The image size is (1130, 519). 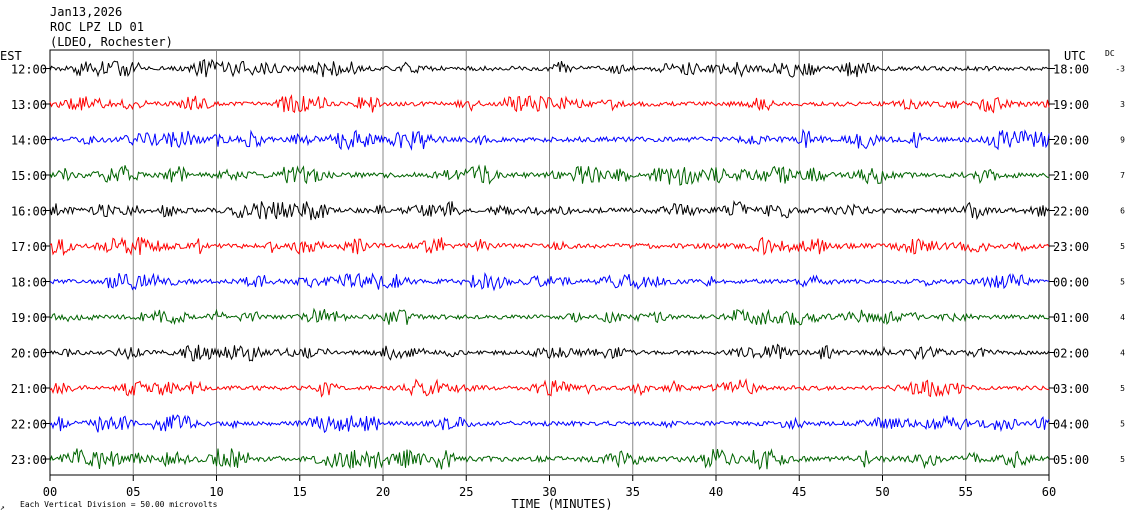 What do you see at coordinates (1071, 354) in the screenshot?
I see `utc-time-label: 02:00` at bounding box center [1071, 354].